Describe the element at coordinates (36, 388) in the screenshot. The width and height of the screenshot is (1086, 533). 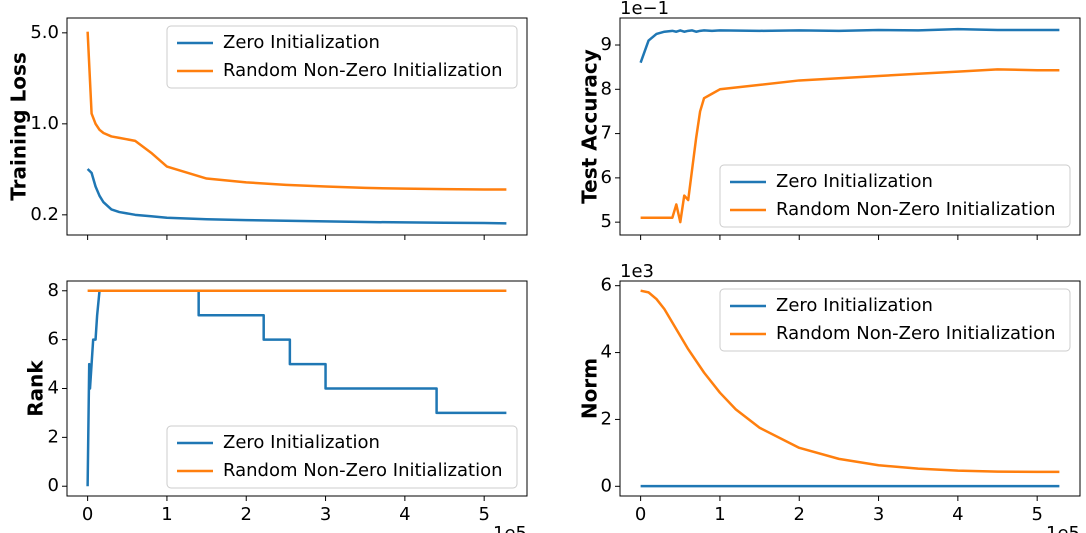
I see `y-axis-label: Rank` at that location.